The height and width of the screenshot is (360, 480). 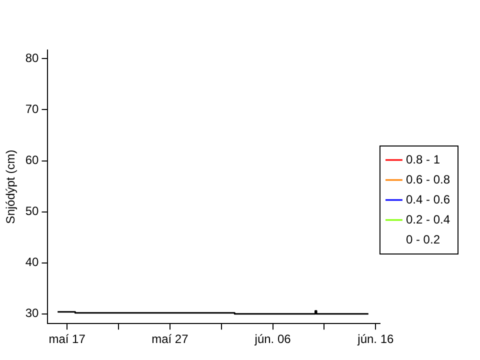 What do you see at coordinates (32, 57) in the screenshot?
I see `y-tick-label: 80` at bounding box center [32, 57].